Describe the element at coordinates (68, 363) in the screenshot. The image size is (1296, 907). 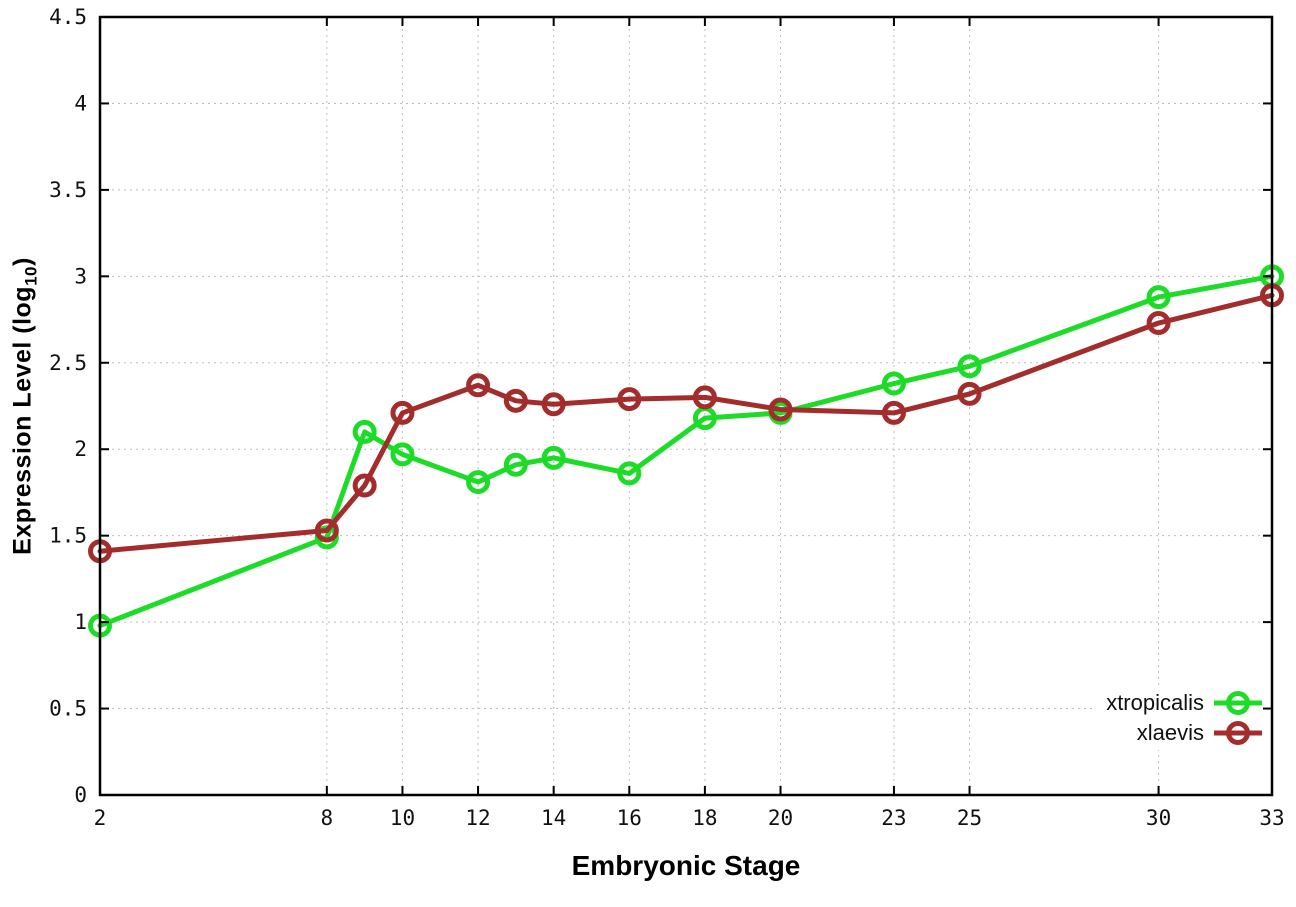
I see `y-tick-label: 2.5` at that location.